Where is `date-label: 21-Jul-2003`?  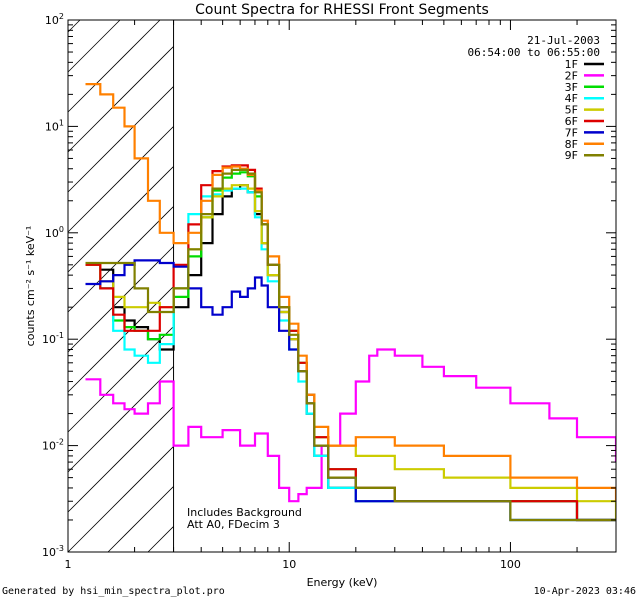 date-label: 21-Jul-2003 is located at coordinates (563, 40).